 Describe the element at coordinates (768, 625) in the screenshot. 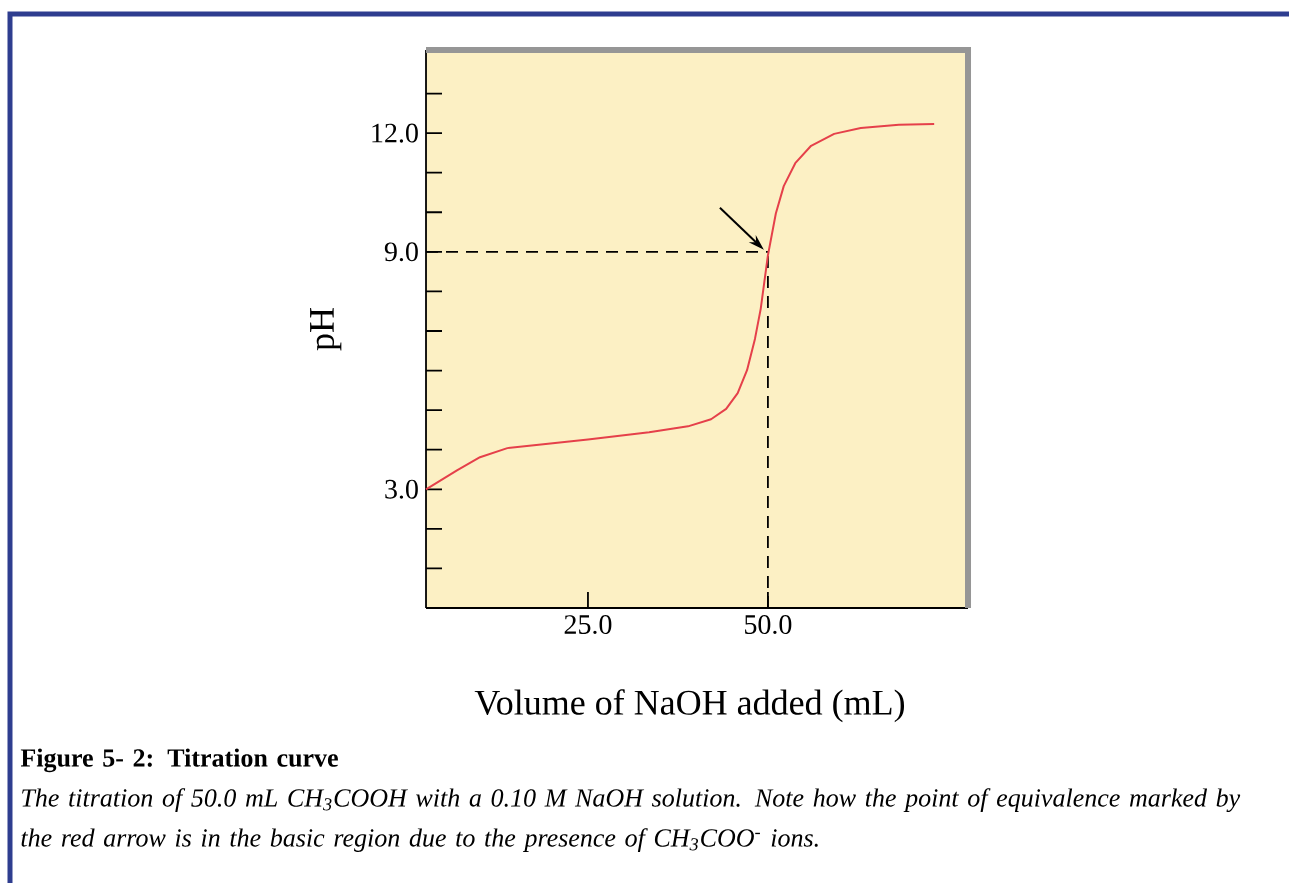

I see `x-tick-label: 50.0` at that location.